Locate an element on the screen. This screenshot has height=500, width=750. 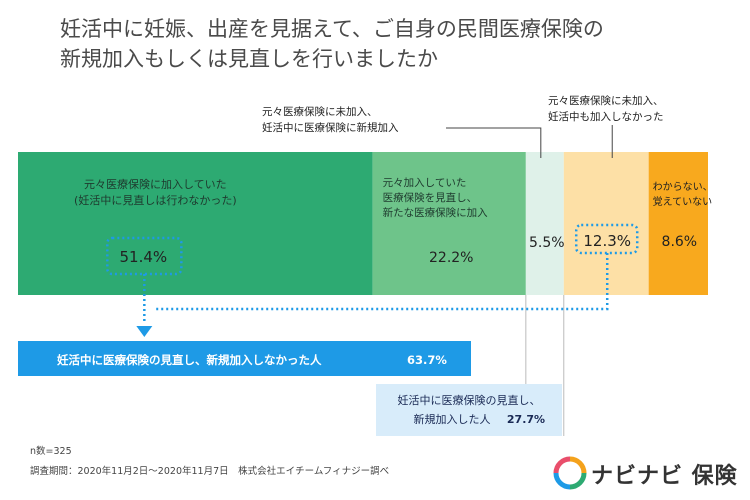
bar-1-value-label: 51.4% is located at coordinates (144, 257).